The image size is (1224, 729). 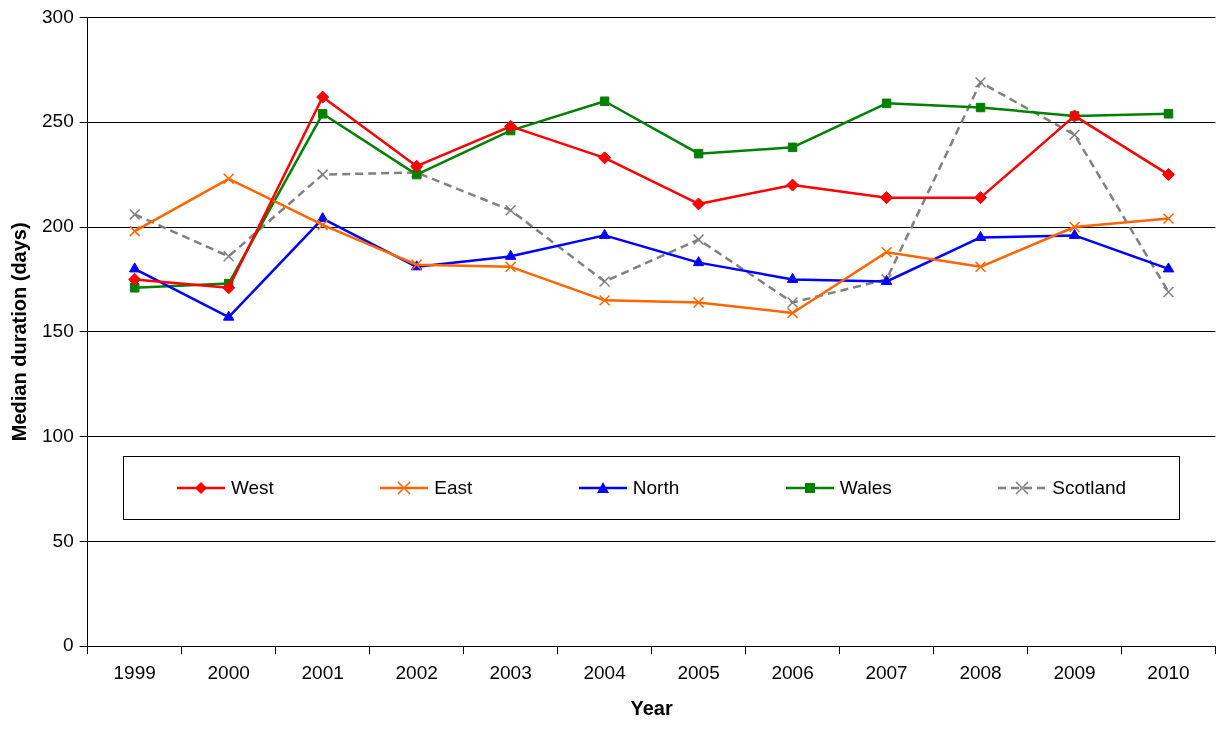 What do you see at coordinates (134, 672) in the screenshot?
I see `x-tick-label: 1999` at bounding box center [134, 672].